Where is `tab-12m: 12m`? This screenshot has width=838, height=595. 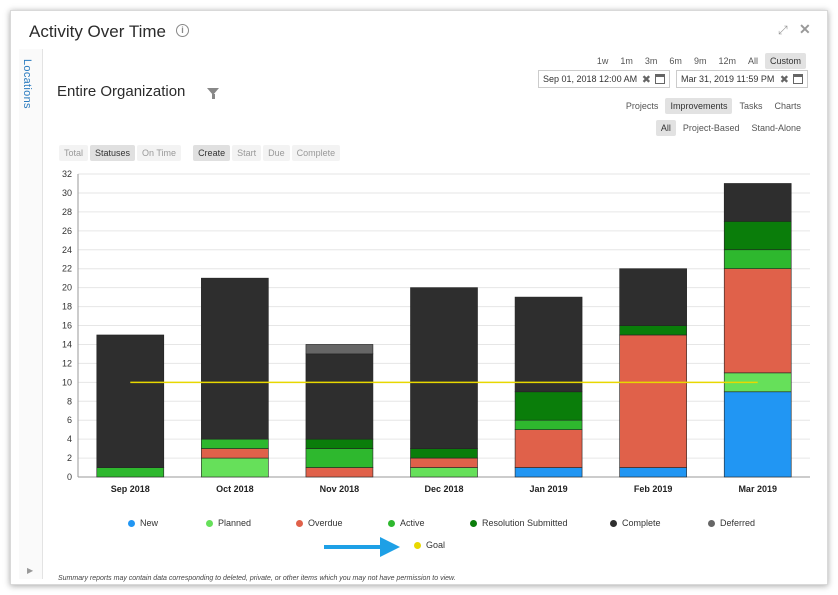
tab-12m: 12m is located at coordinates (727, 61).